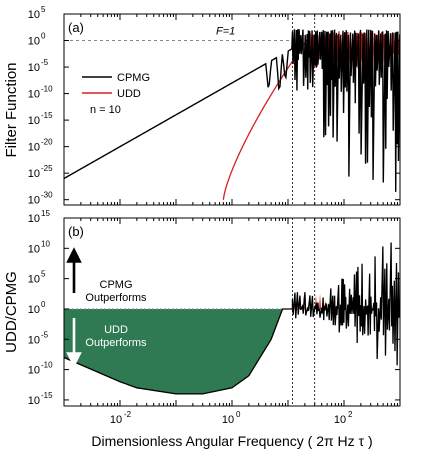  I want to click on bottom-ytick-exp-6: -15, so click(47, 395).